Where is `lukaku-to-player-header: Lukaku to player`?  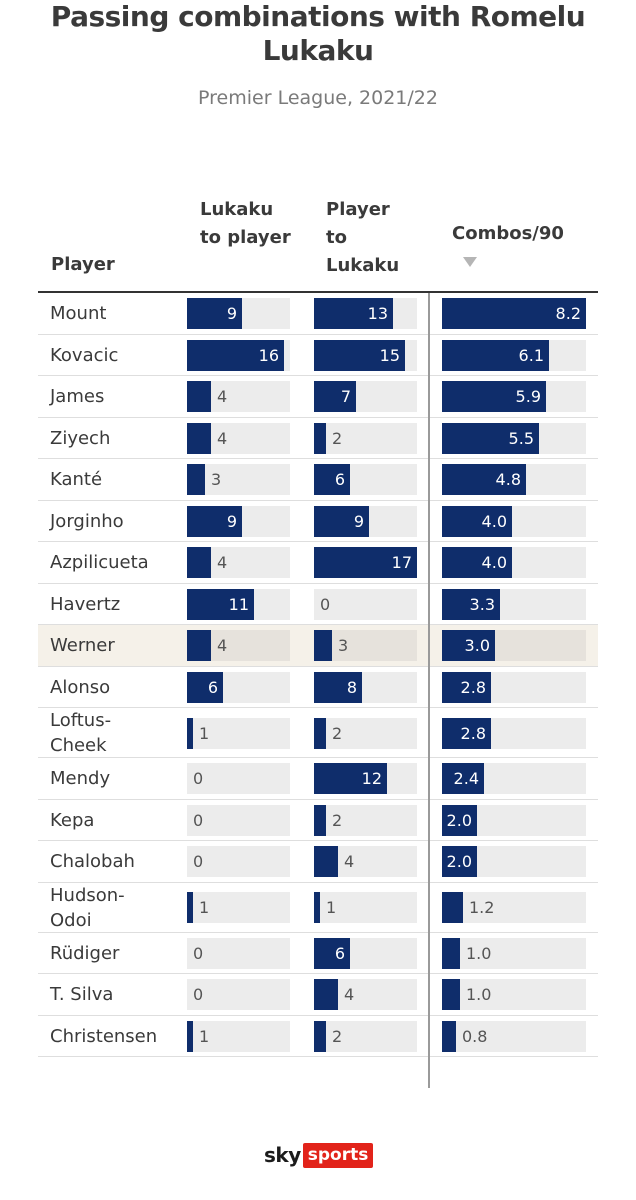
lukaku-to-player-header: Lukaku to player is located at coordinates (245, 223).